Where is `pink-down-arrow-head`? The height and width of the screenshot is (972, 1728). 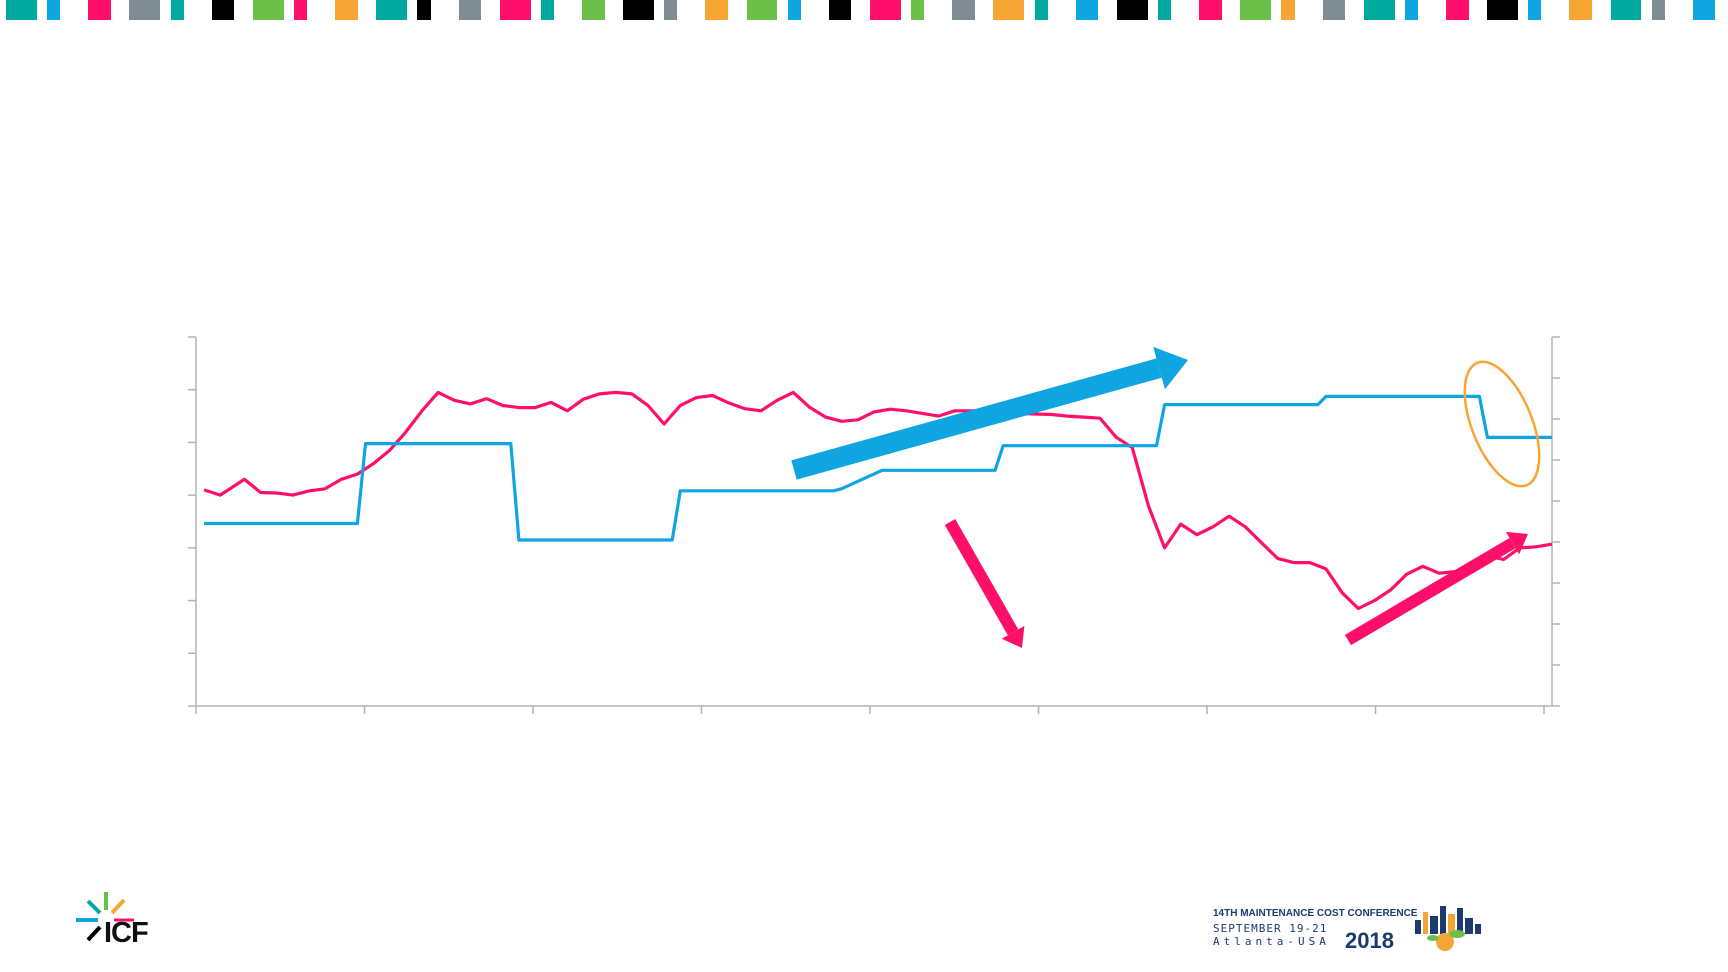 pink-down-arrow-head is located at coordinates (1013, 636).